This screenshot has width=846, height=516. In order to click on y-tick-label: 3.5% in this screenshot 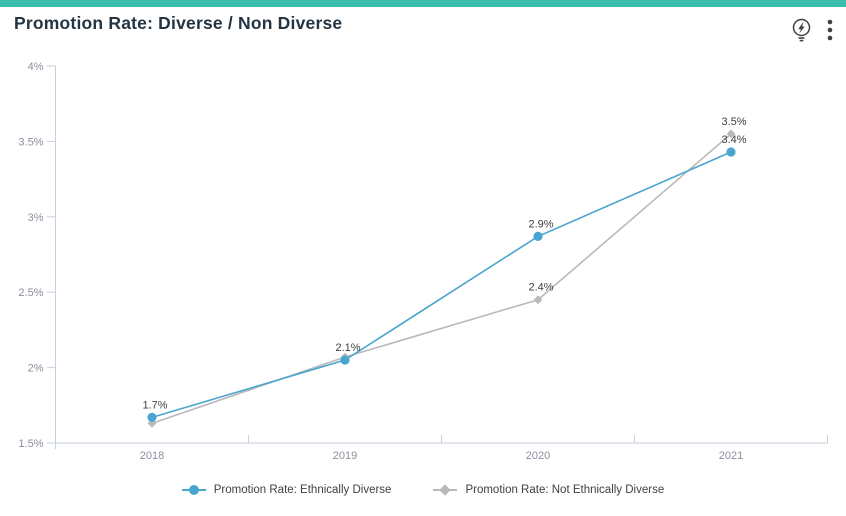, I will do `click(30, 142)`.